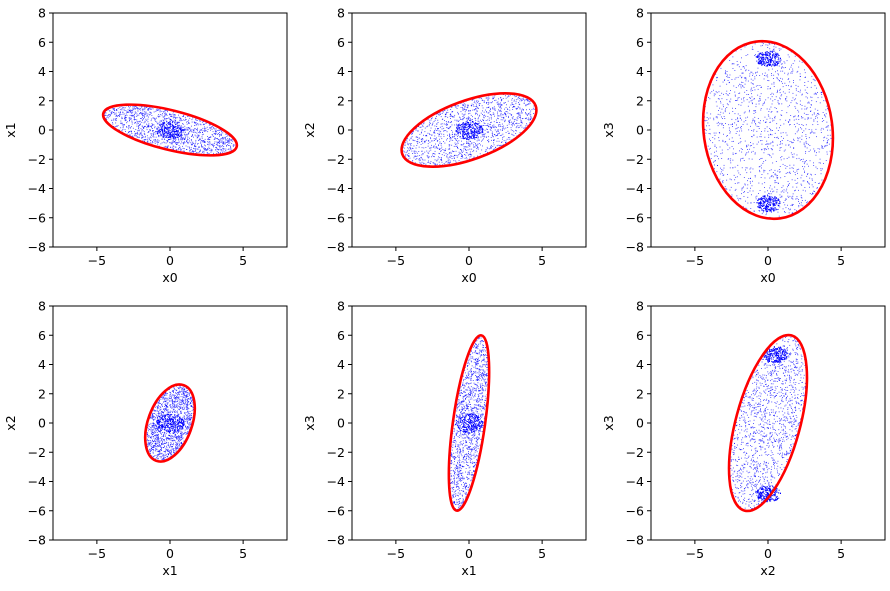 The image size is (890, 591). Describe the element at coordinates (767, 570) in the screenshot. I see `x-axis-label: x2` at that location.